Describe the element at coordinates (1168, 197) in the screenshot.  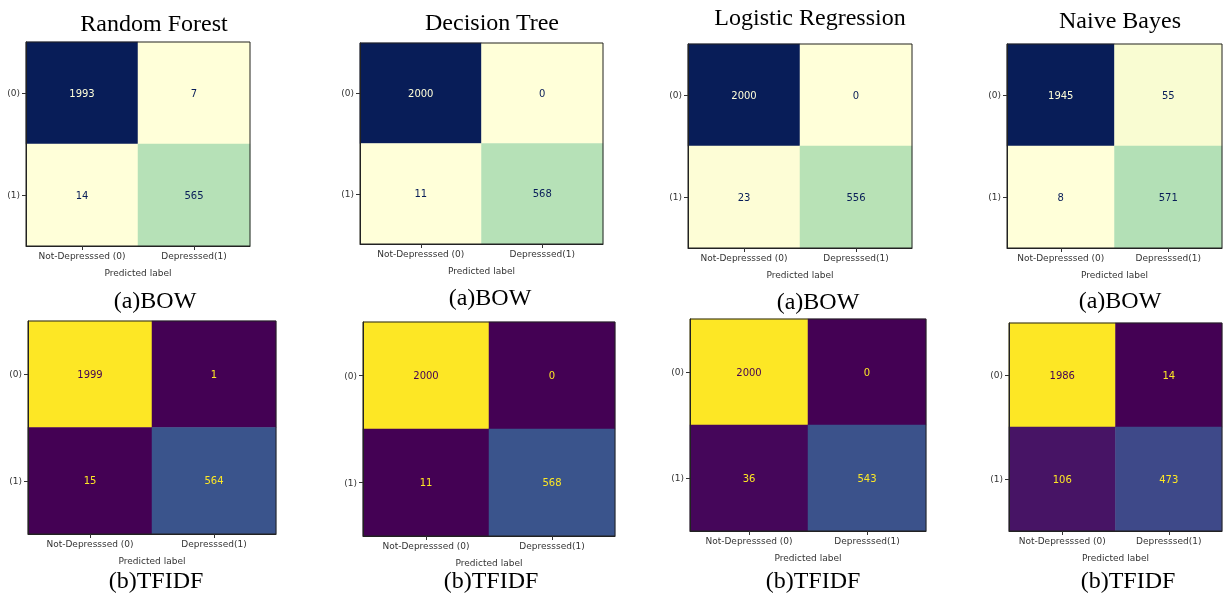
I see `data-label: 571` at that location.